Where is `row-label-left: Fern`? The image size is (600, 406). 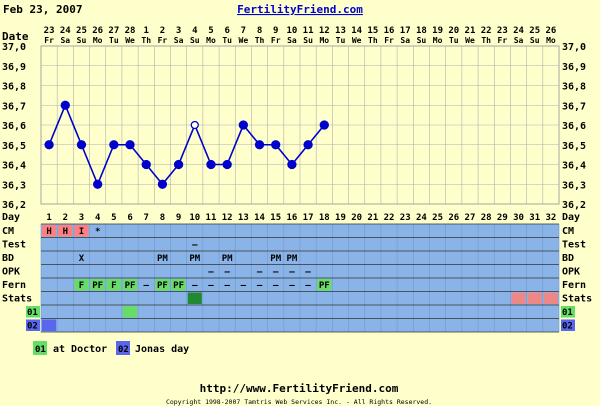
row-label-left: Fern is located at coordinates (14, 285).